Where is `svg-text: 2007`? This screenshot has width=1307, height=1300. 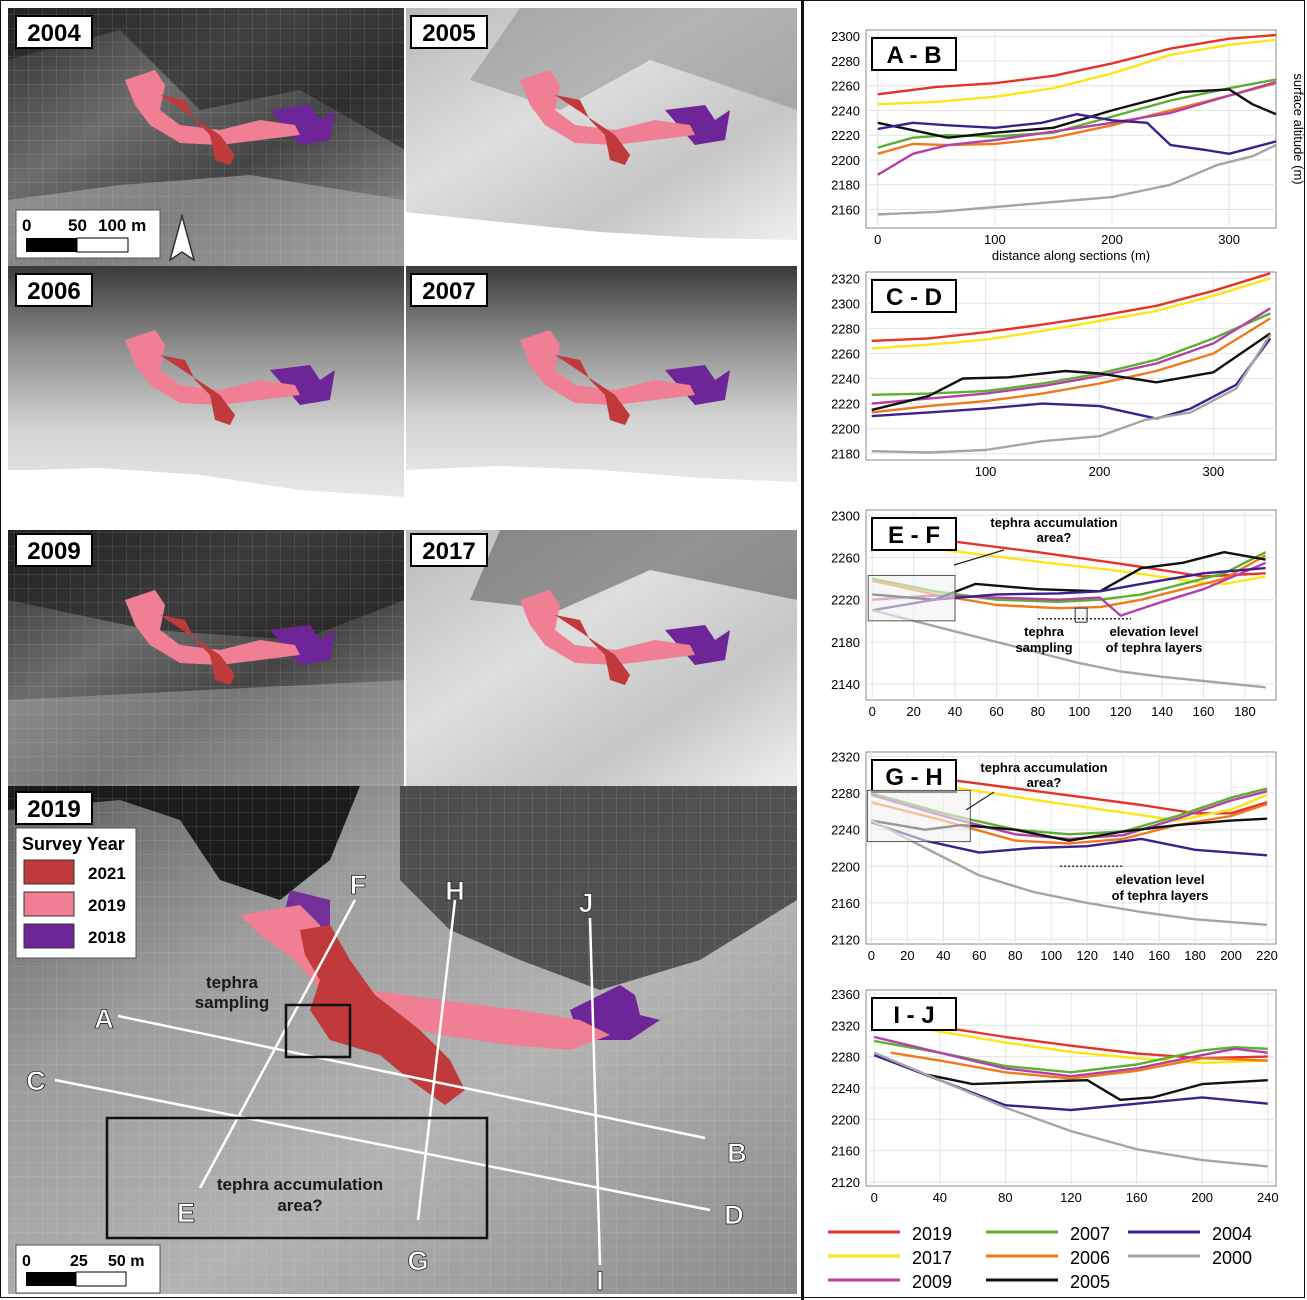
svg-text: 2007 is located at coordinates (448, 291).